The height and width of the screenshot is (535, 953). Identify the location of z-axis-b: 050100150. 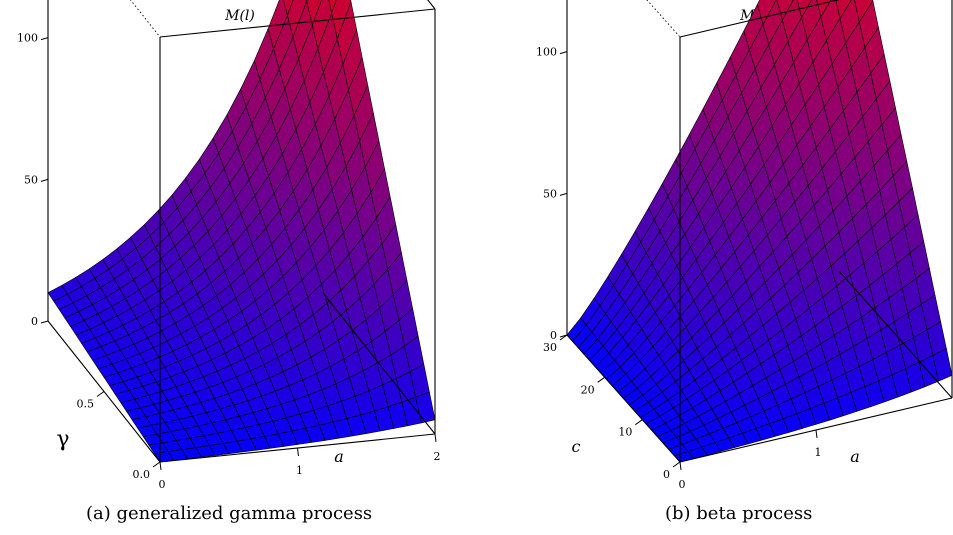
(552, 194).